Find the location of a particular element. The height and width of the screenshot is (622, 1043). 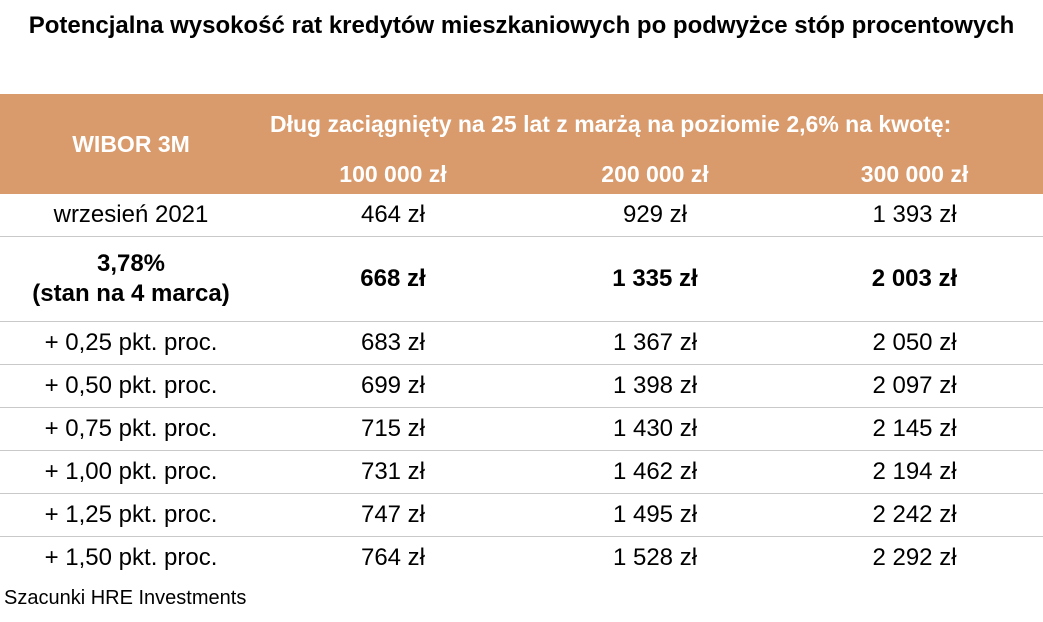

row-label-line: + 1,50 pkt. proc. is located at coordinates (131, 557).